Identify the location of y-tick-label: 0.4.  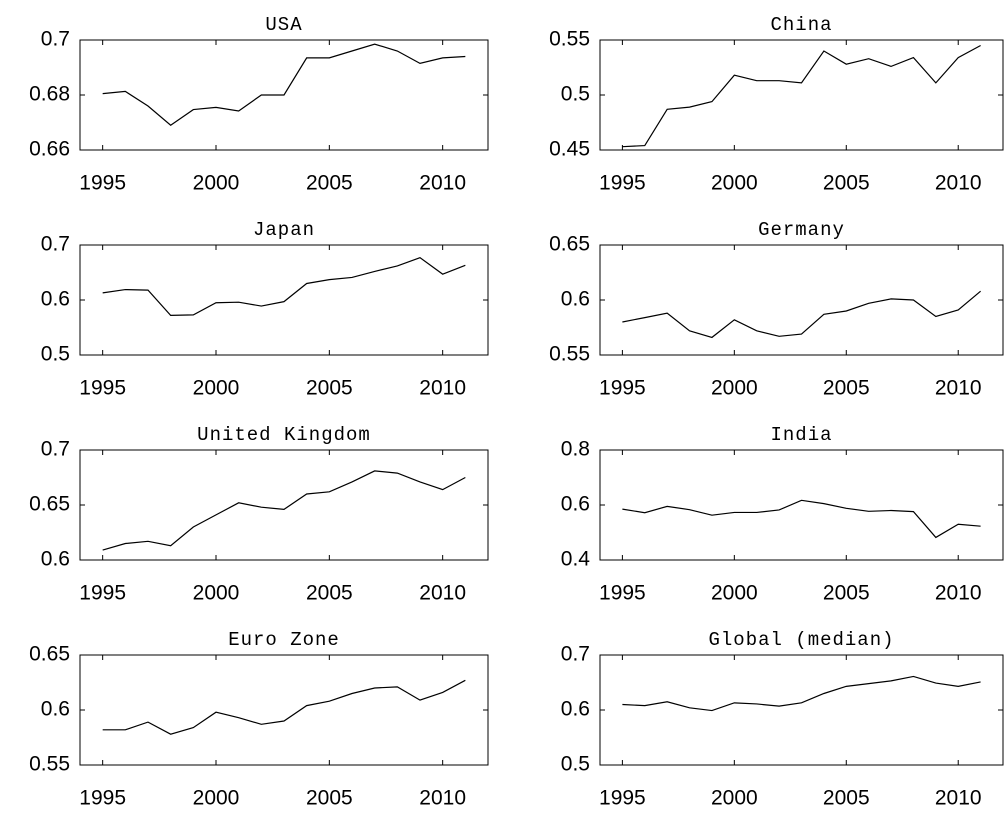
(576, 559).